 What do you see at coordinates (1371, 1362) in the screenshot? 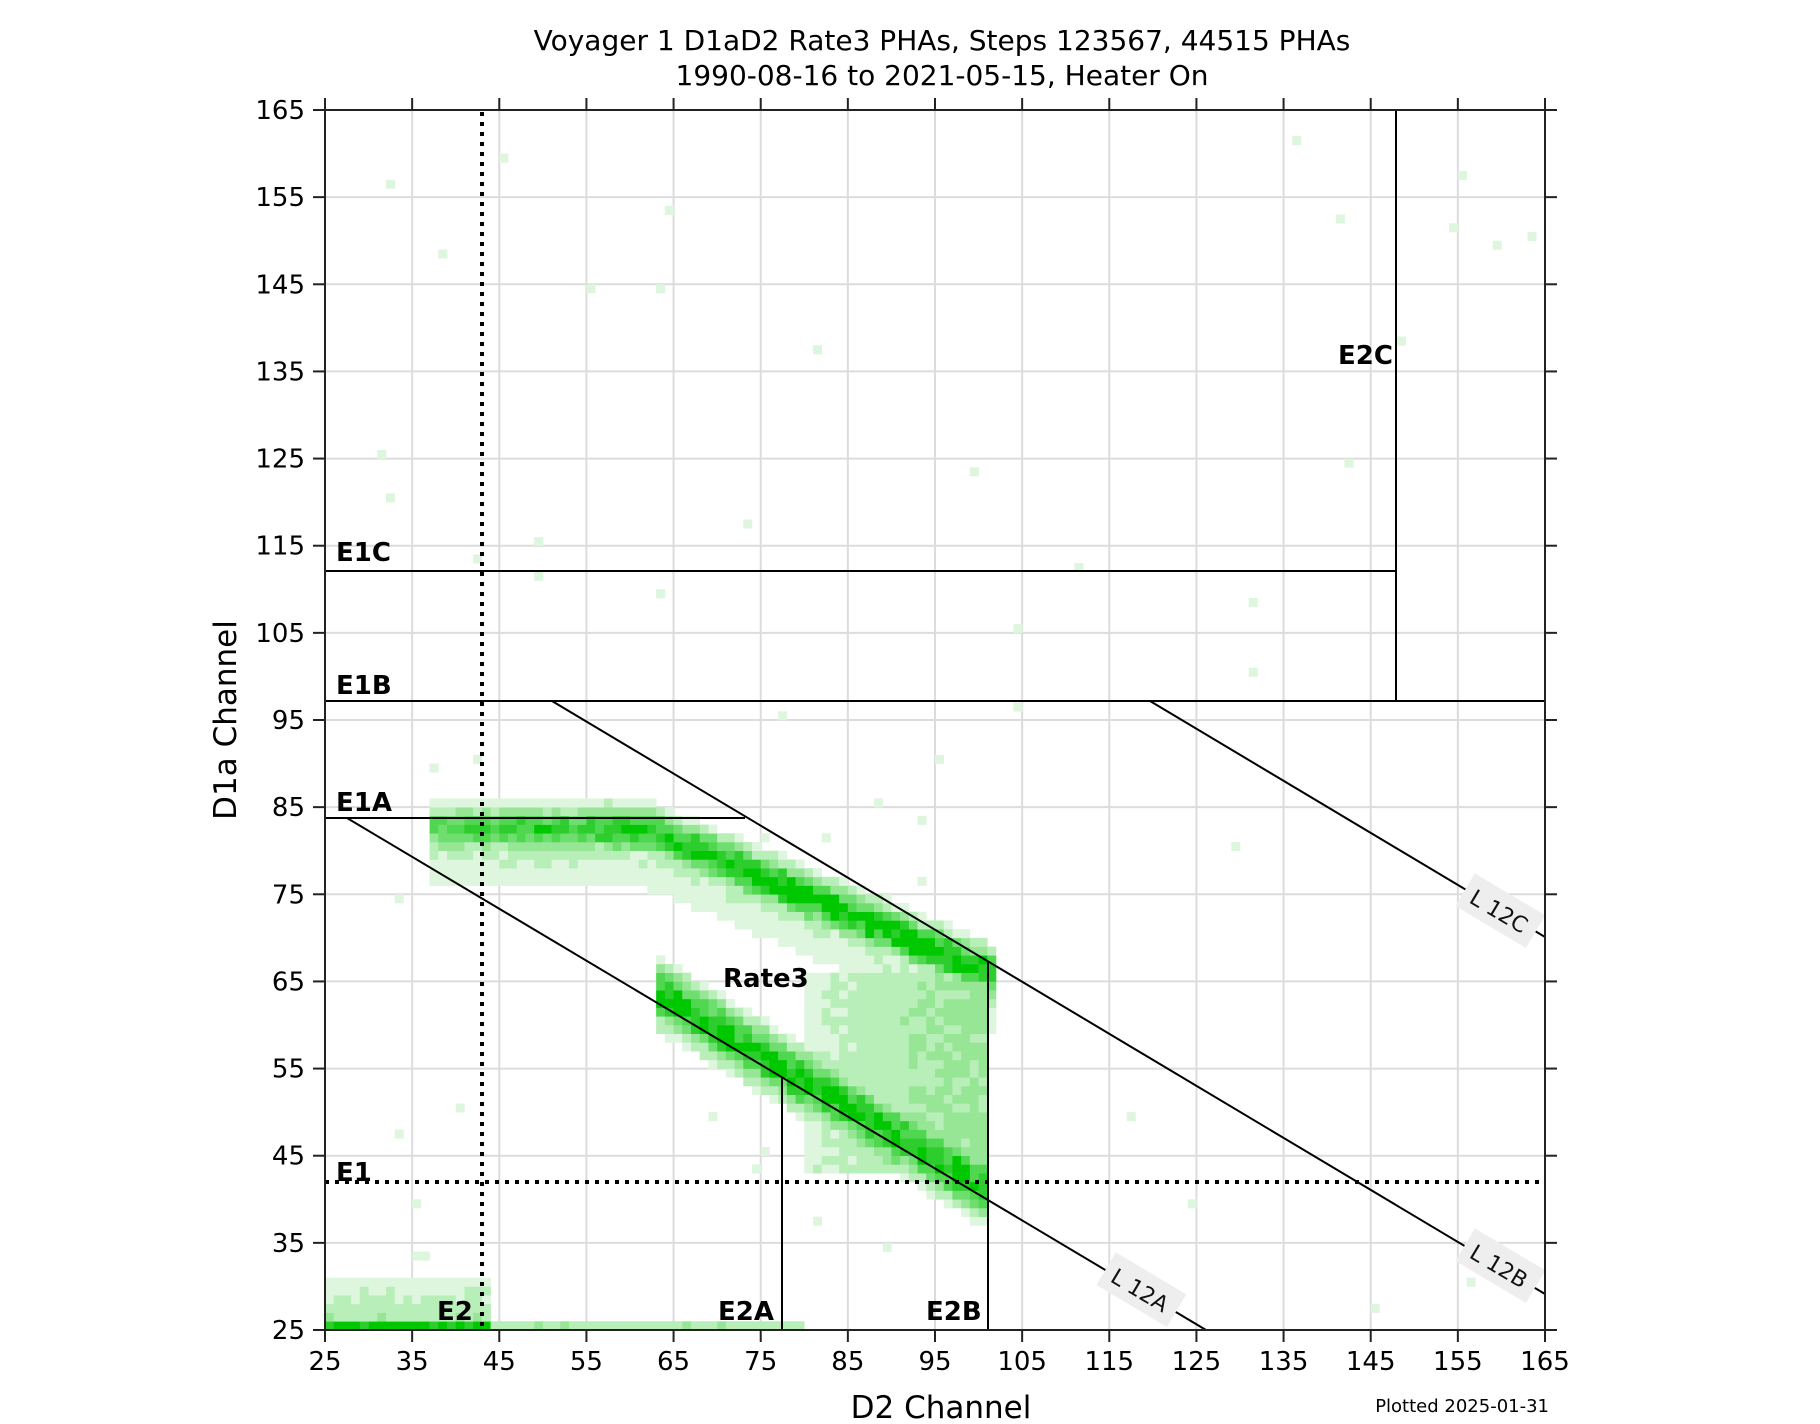
I see `x-tick-label: 145` at bounding box center [1371, 1362].